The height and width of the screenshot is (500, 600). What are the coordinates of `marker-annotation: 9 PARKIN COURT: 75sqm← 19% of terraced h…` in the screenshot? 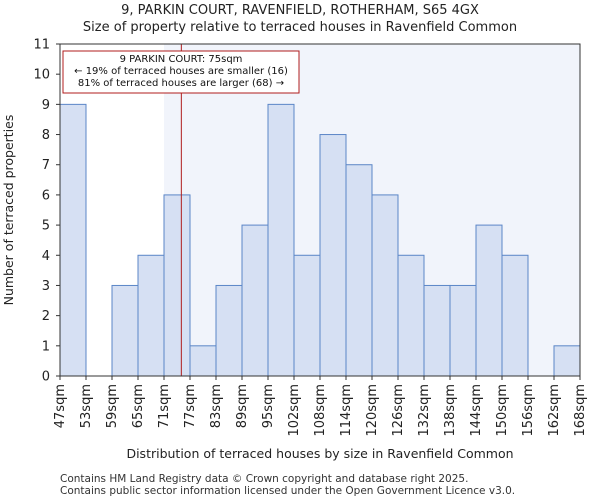 It's located at (181, 72).